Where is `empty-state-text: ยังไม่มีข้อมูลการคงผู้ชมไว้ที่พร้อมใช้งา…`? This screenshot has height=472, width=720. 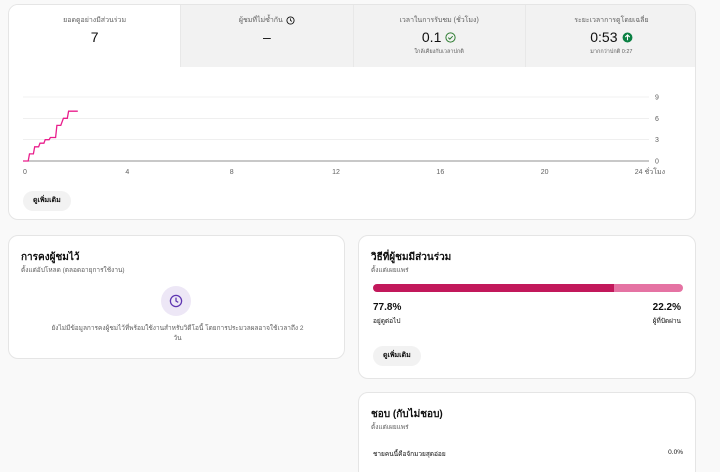 empty-state-text: ยังไม่มีข้อมูลการคงผู้ชมไว้ที่พร้อมใช้งา… is located at coordinates (177, 333).